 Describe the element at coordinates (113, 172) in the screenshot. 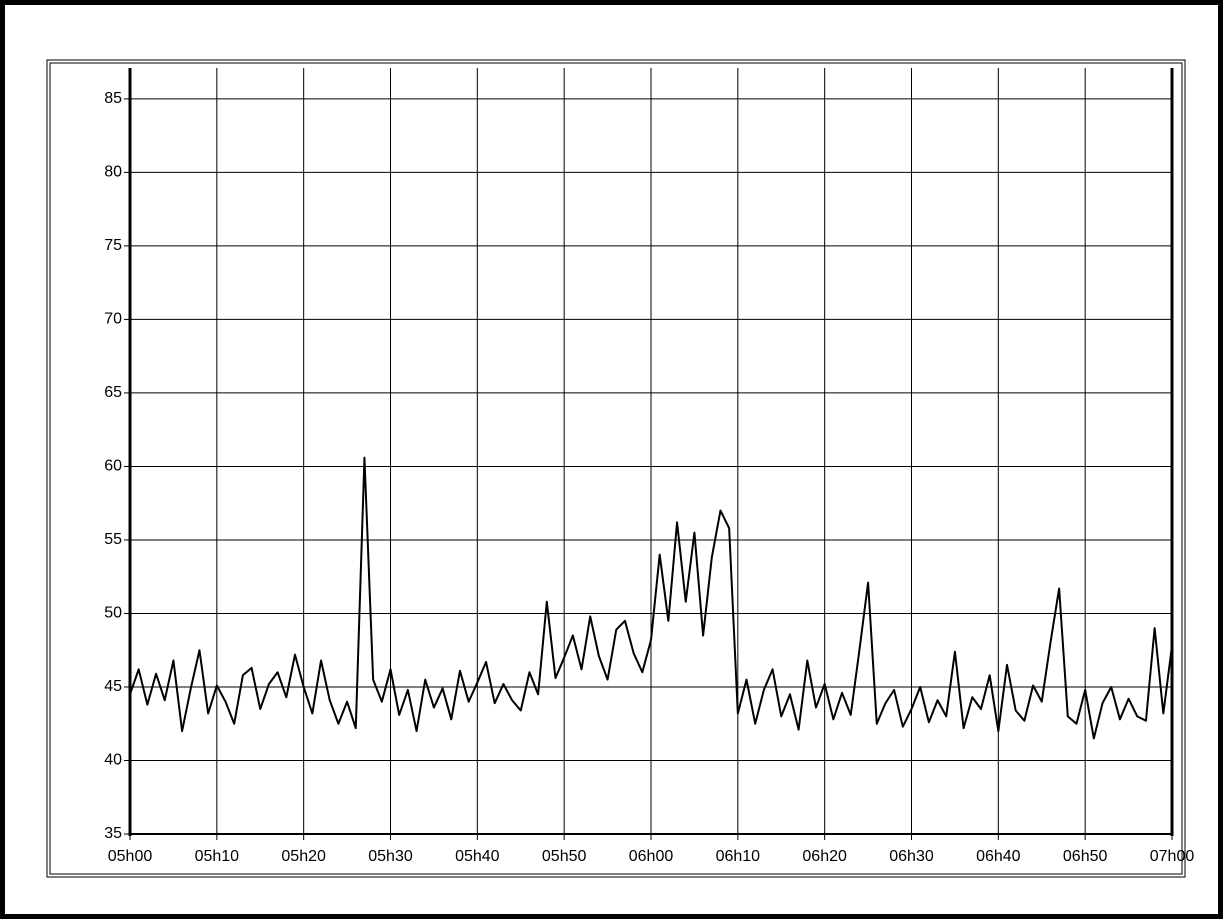

I see `y-tick-label: 80` at that location.